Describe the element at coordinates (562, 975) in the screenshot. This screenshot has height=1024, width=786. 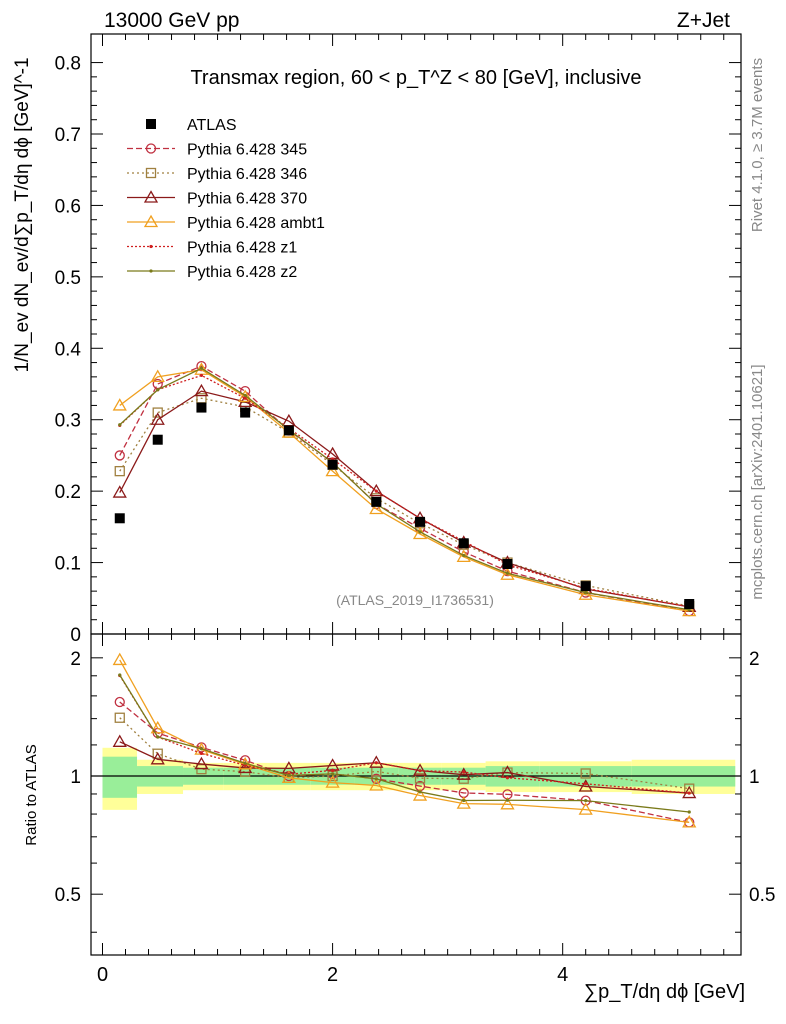
I see `x-tick-label: 4` at that location.